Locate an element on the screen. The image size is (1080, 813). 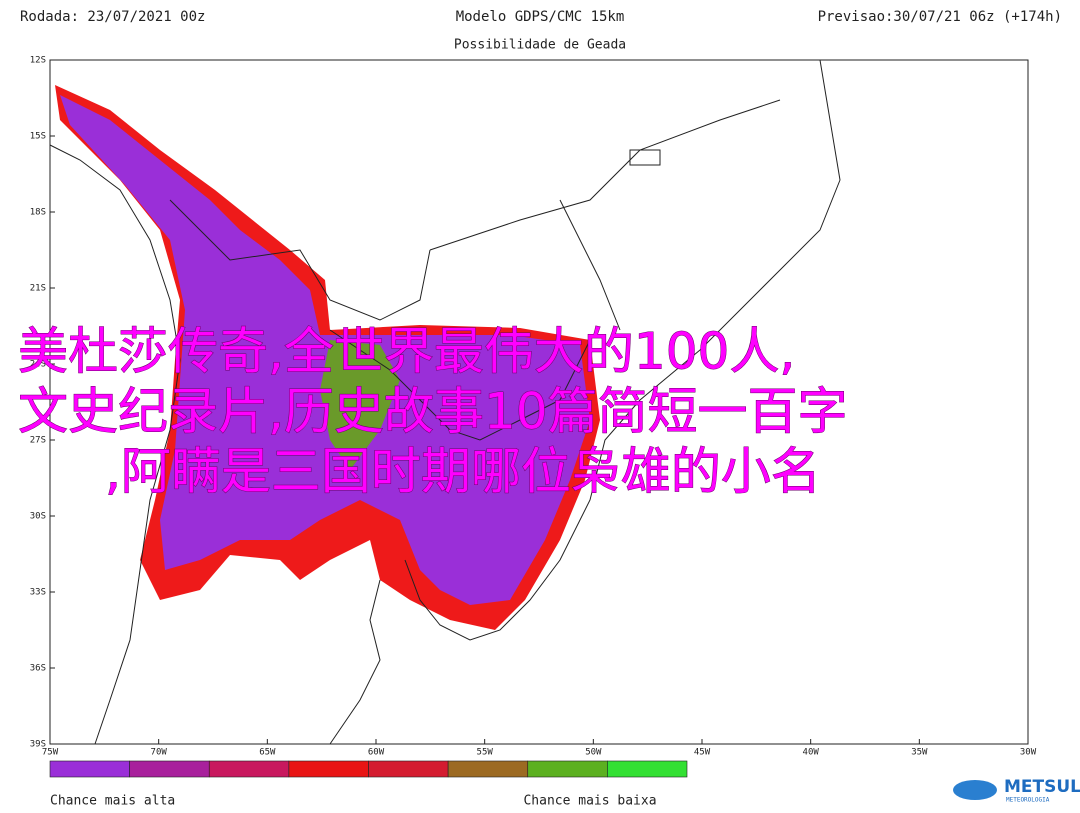
lat-label: 33S is located at coordinates (38, 593).